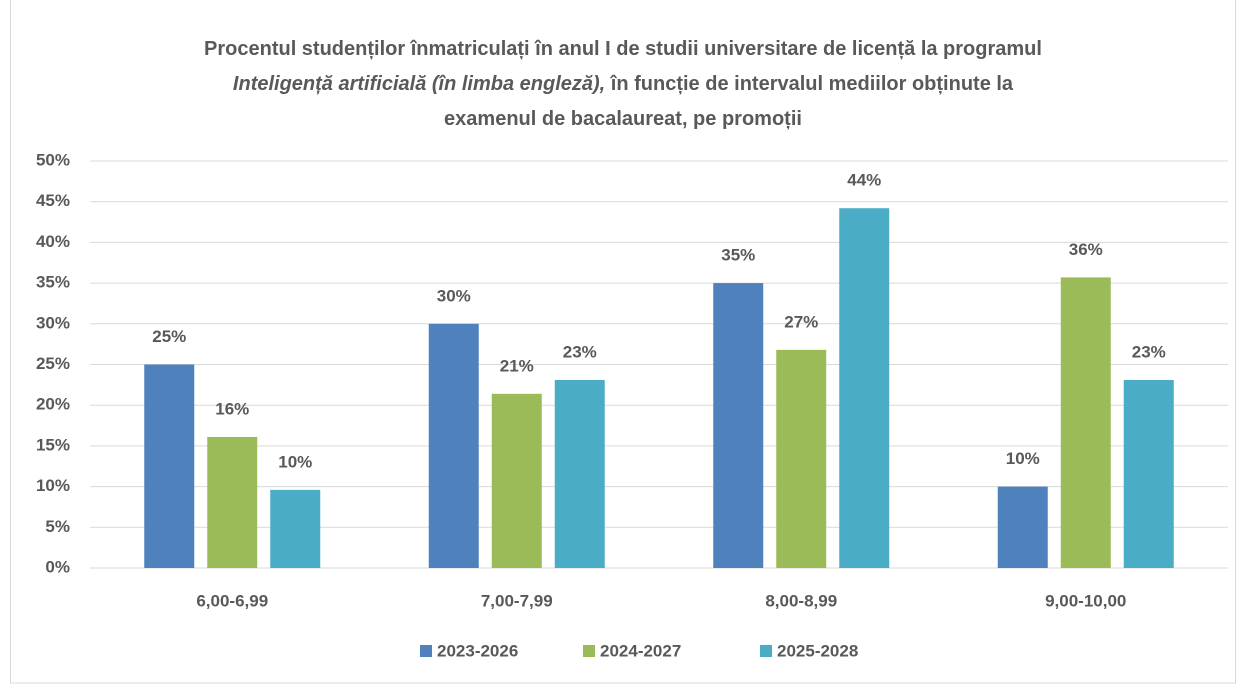 The width and height of the screenshot is (1246, 684). Describe the element at coordinates (53, 404) in the screenshot. I see `y-tick-label: 20%` at that location.